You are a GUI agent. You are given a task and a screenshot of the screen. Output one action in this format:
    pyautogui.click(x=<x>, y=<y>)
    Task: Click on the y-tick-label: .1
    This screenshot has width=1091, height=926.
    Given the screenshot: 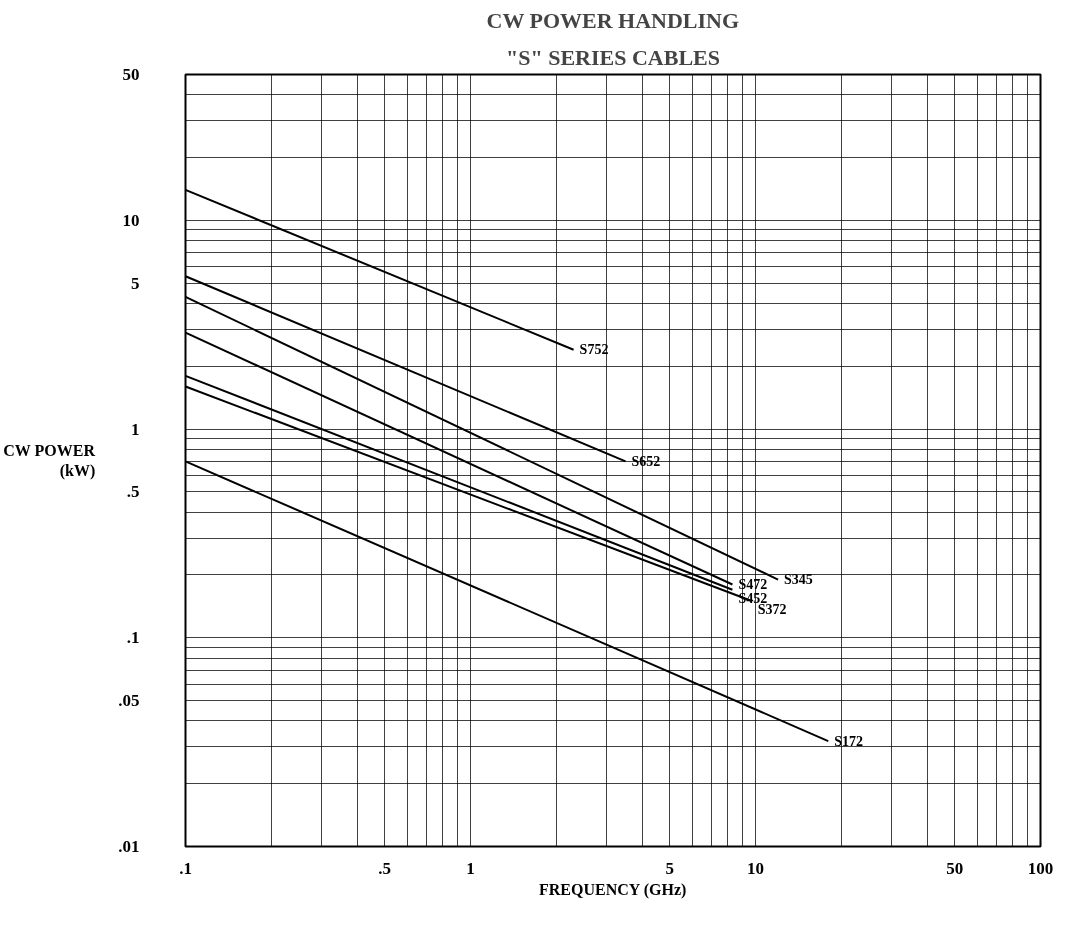 What is the action you would take?
    pyautogui.click(x=133, y=638)
    